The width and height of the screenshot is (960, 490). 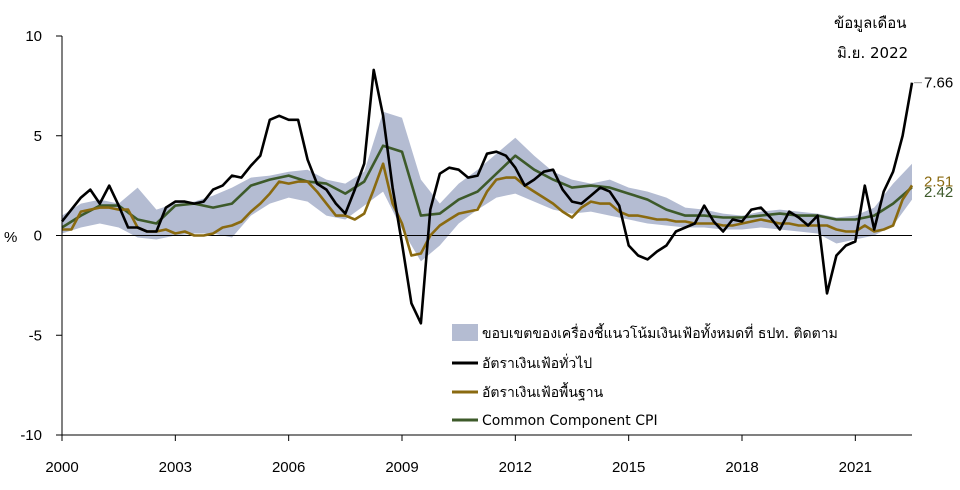 I want to click on y-tick-label: 5, so click(x=38, y=136).